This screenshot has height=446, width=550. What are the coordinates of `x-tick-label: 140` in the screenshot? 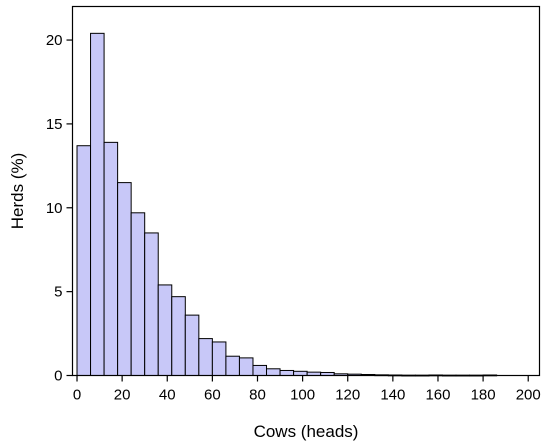 It's located at (392, 395).